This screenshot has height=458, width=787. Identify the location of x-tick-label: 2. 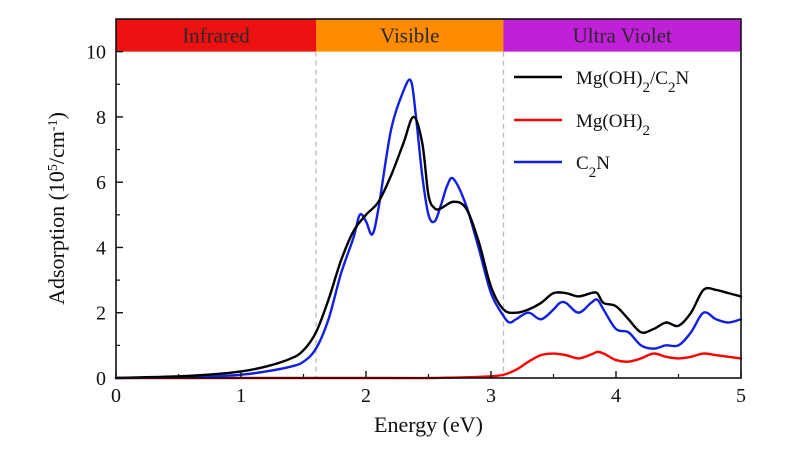
(366, 396).